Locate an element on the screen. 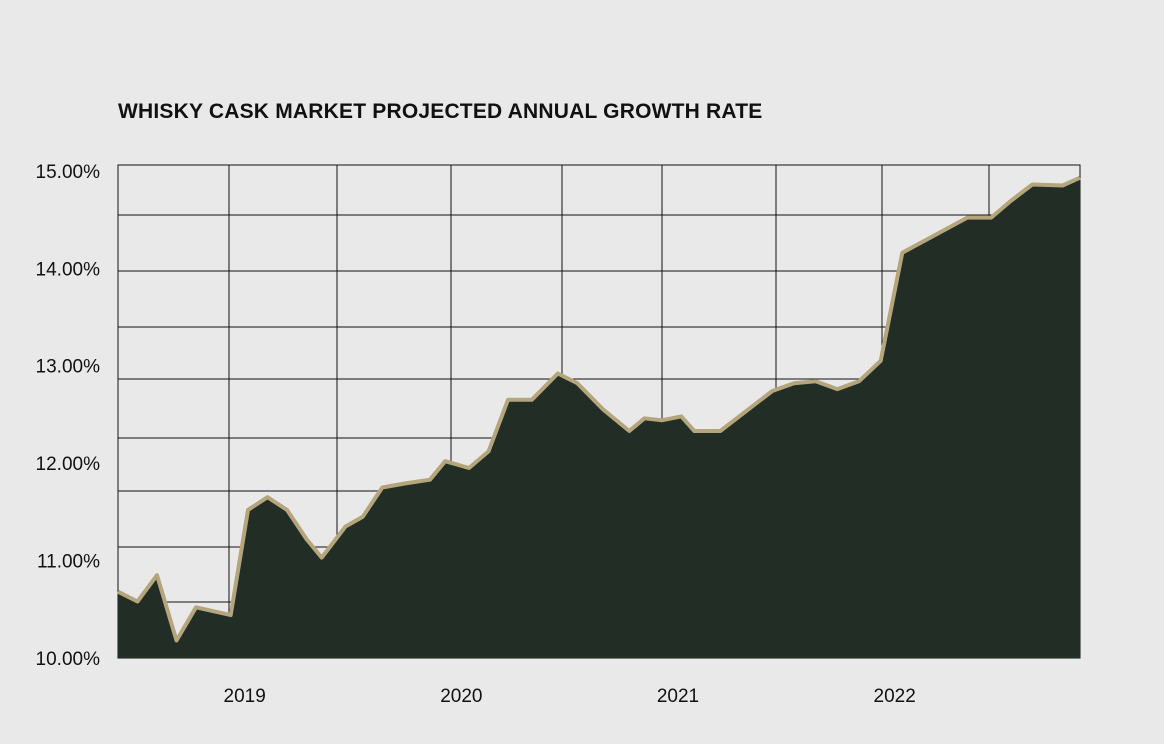 This screenshot has width=1164, height=744. y-tick-label: 15.00% is located at coordinates (68, 172).